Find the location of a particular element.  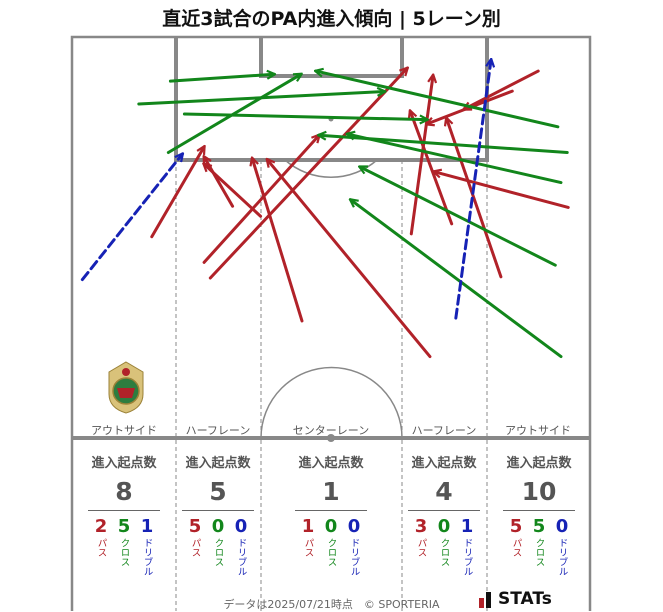

stats-logo-icon is located at coordinates (485, 600).